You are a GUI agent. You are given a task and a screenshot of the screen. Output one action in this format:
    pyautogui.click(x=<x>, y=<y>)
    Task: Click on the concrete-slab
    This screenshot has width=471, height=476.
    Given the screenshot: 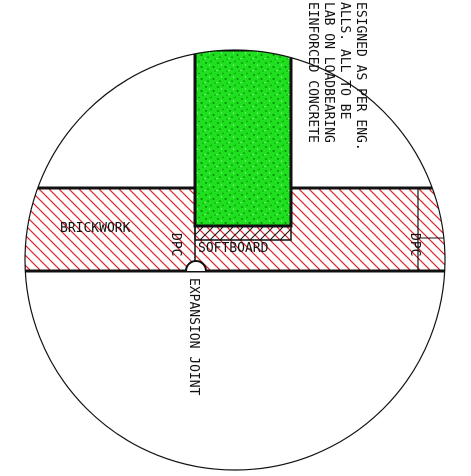 What is the action you would take?
    pyautogui.click(x=243, y=139)
    